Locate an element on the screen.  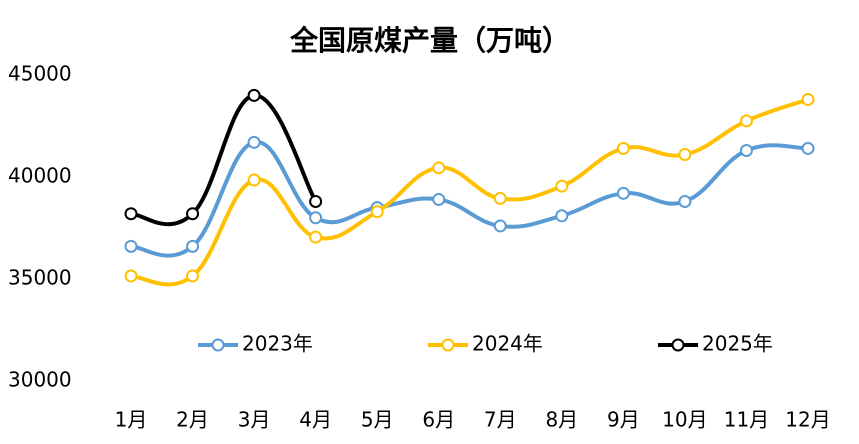
x-tick-label: 7月 is located at coordinates (500, 420).